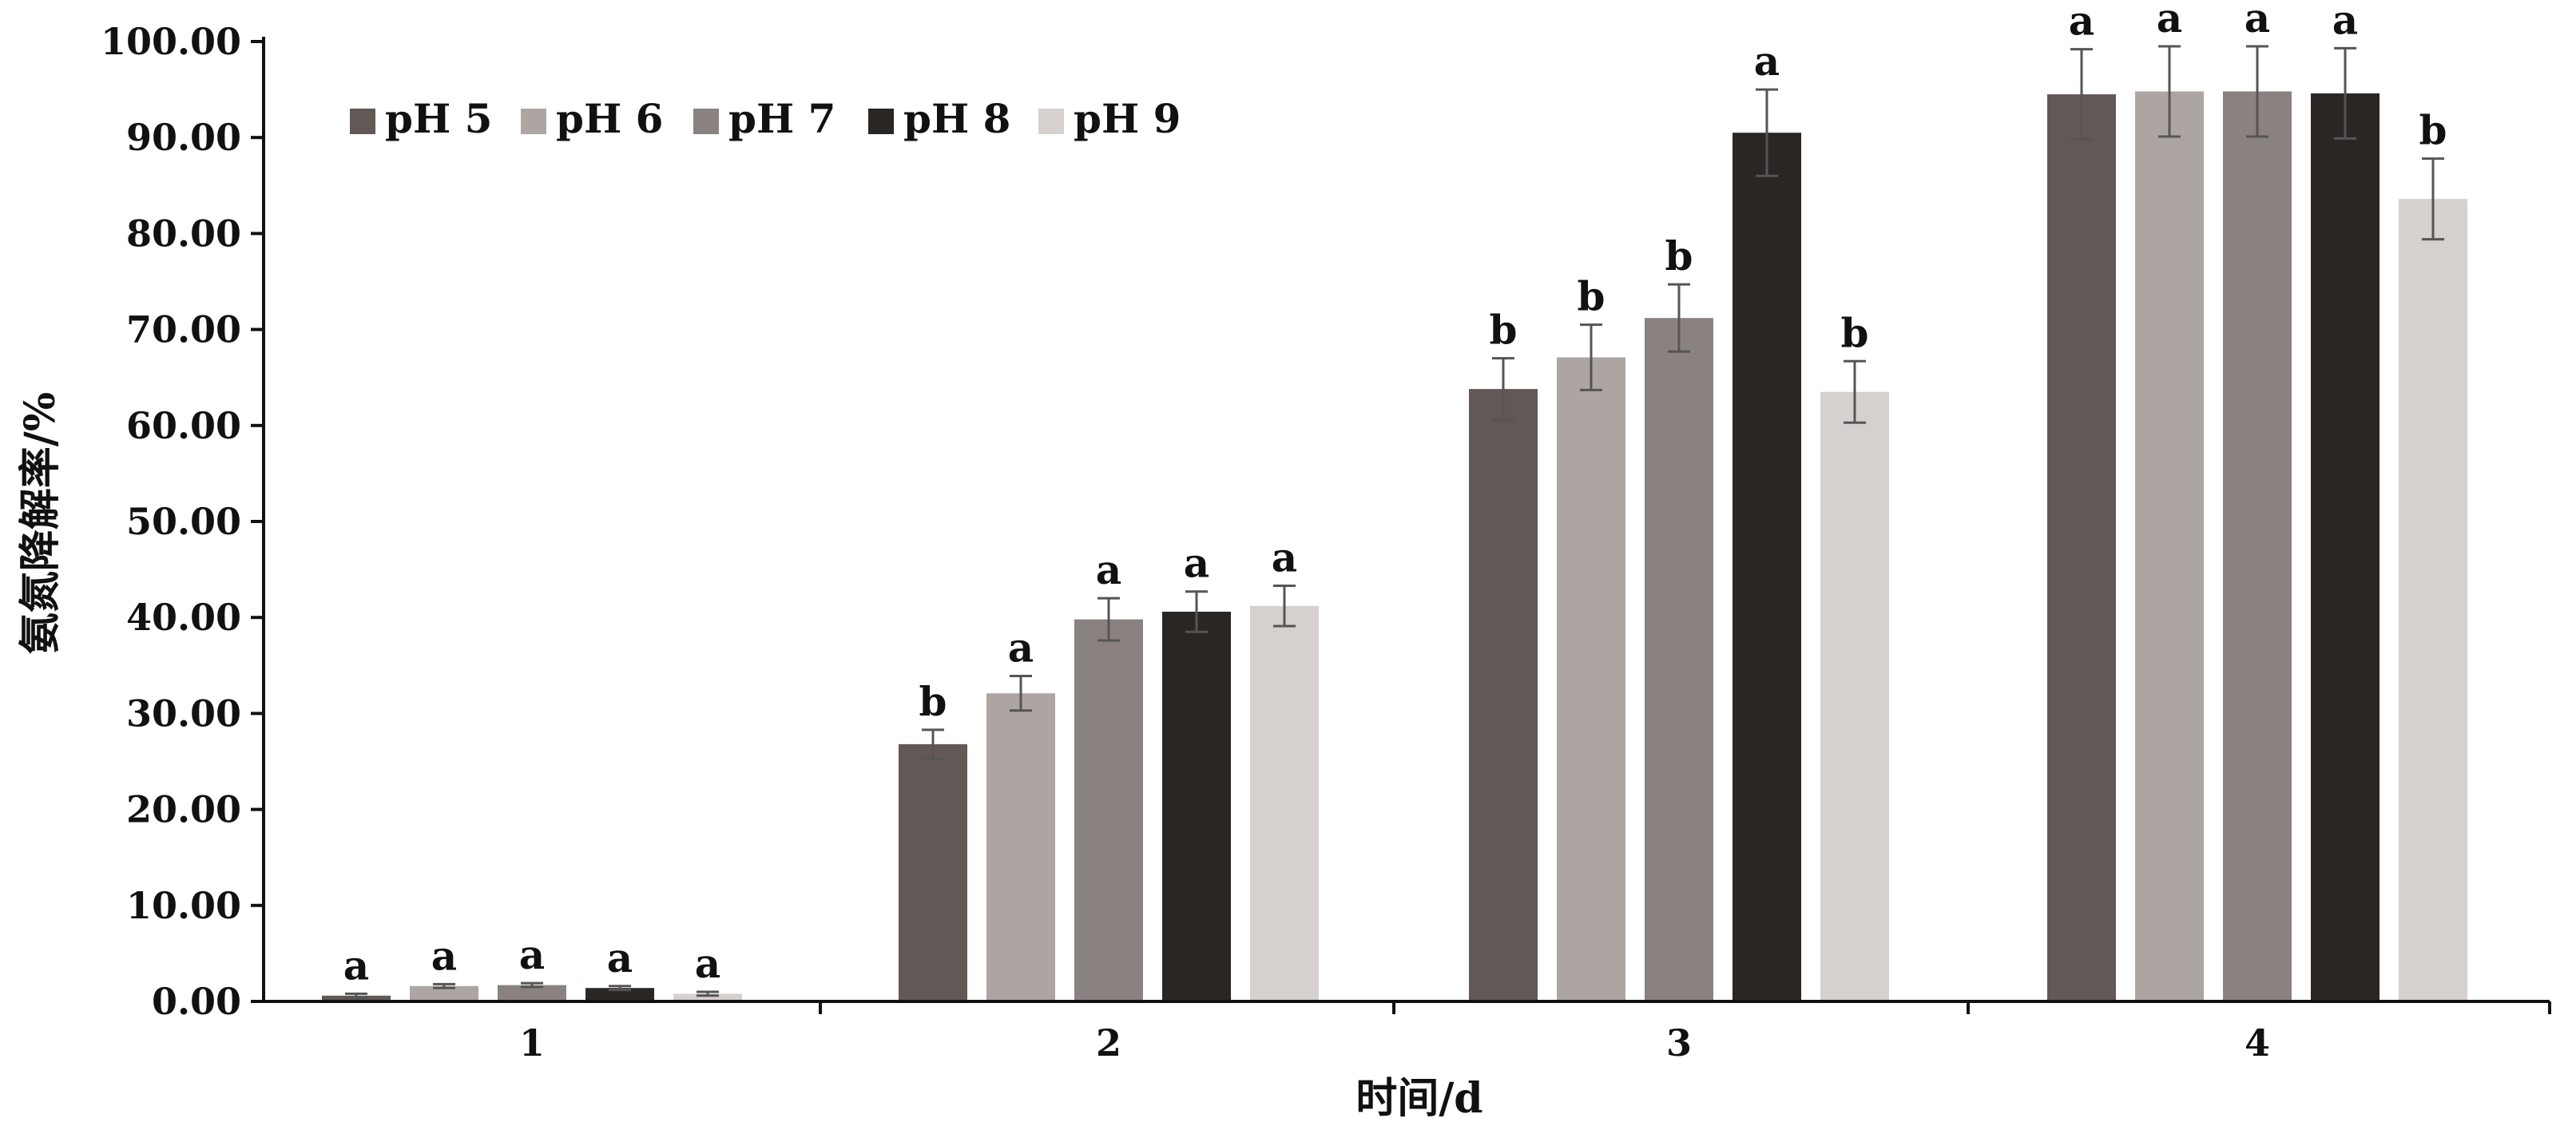  I want to click on y-tick-label: 90.00, so click(183, 137).